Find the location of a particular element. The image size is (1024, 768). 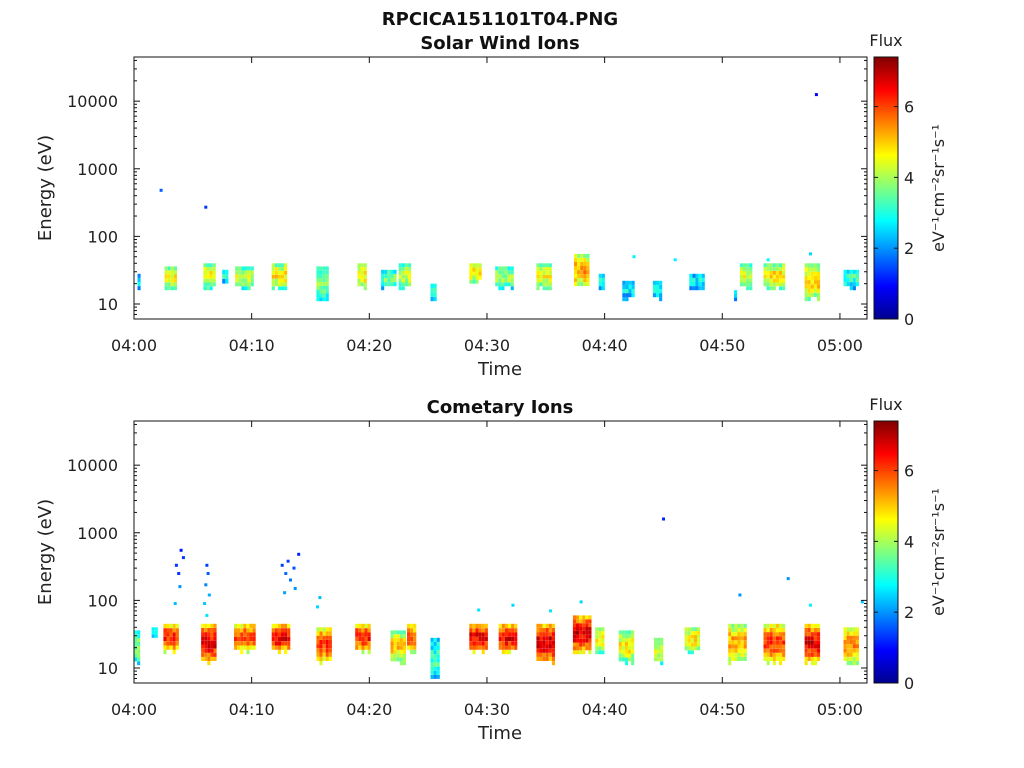

colorbar-tick-label: 4 is located at coordinates (909, 177).